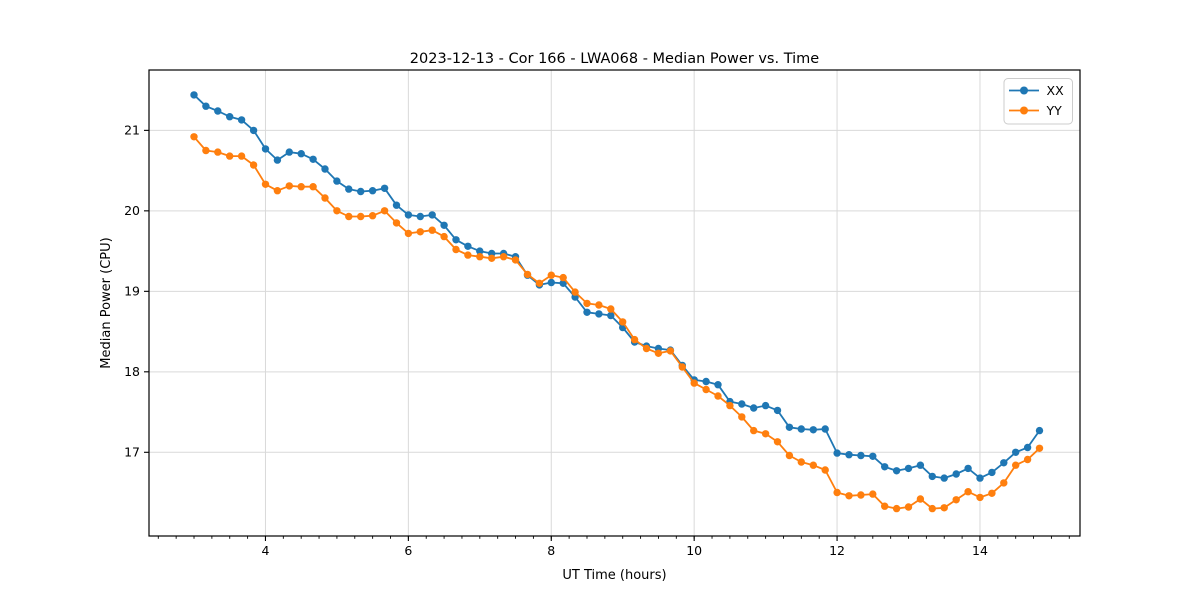  I want to click on x-tick-label: 8, so click(551, 550).